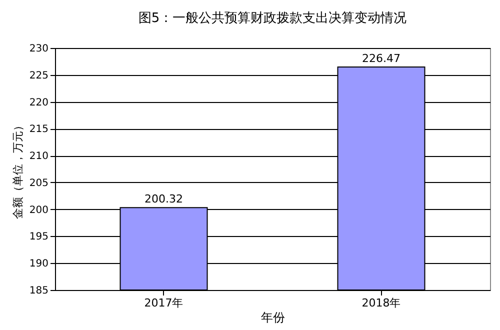 This screenshot has height=330, width=500. Describe the element at coordinates (38, 183) in the screenshot. I see `y-tick-label: 205` at that location.